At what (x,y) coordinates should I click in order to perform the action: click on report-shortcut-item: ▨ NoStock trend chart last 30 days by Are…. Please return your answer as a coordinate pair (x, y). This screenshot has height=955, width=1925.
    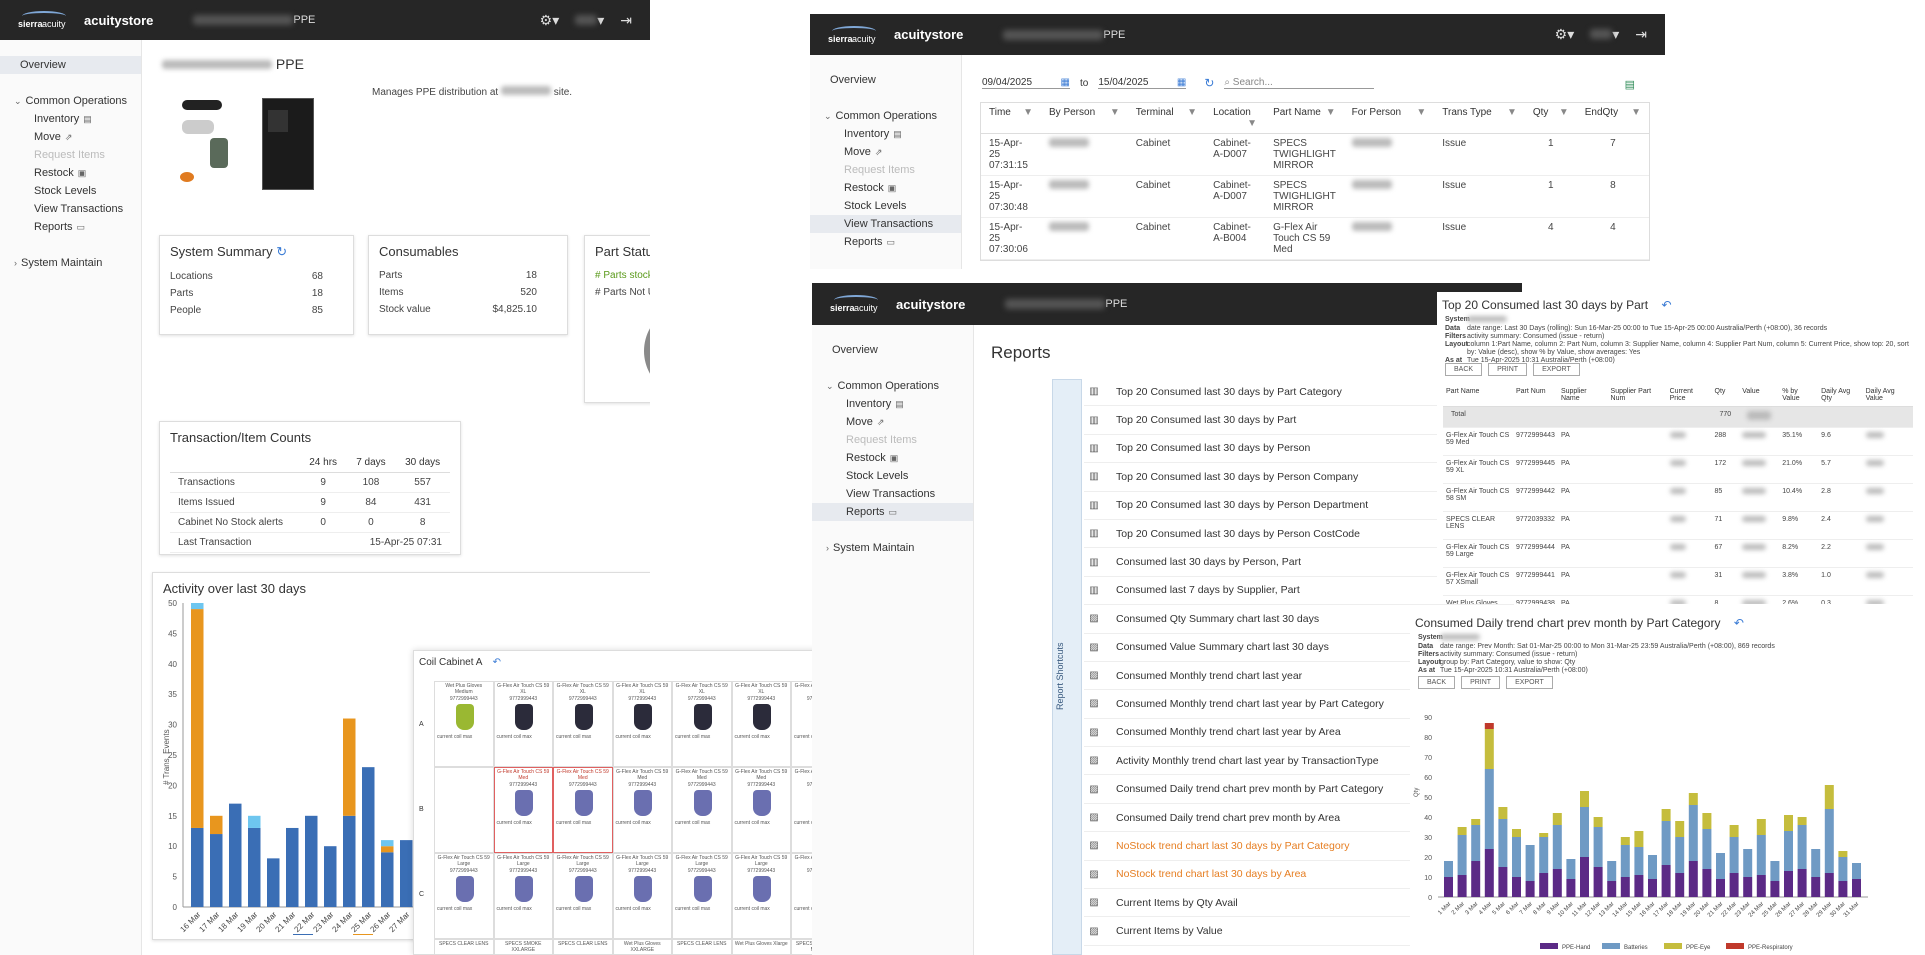
    Looking at the image, I should click on (1299, 875).